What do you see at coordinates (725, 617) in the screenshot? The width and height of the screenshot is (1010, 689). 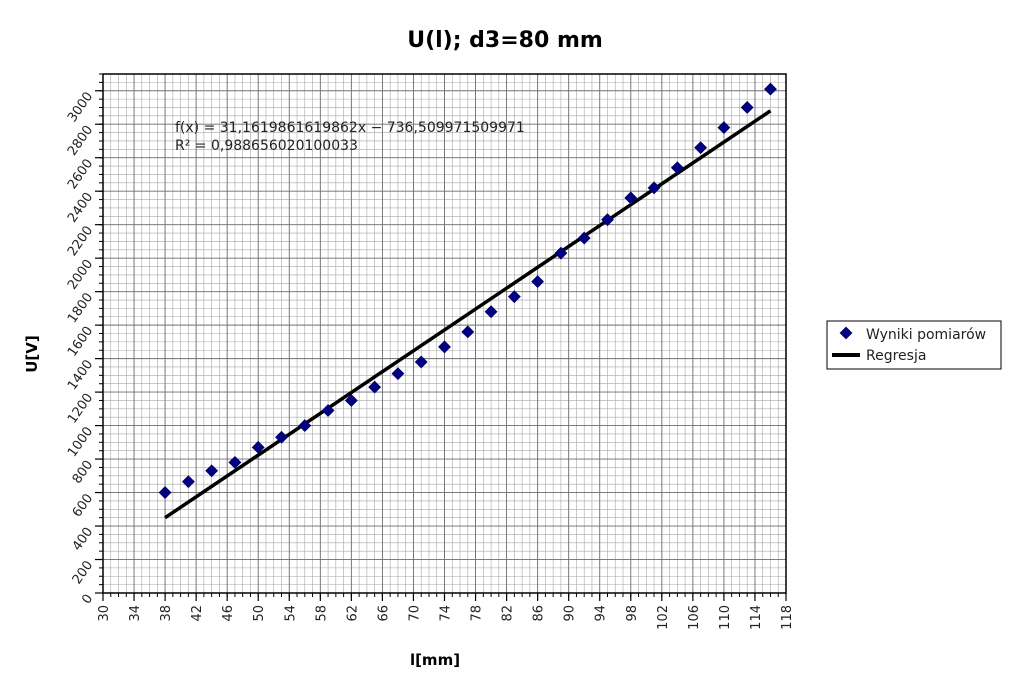 I see `x-tick-label: 110` at bounding box center [725, 617].